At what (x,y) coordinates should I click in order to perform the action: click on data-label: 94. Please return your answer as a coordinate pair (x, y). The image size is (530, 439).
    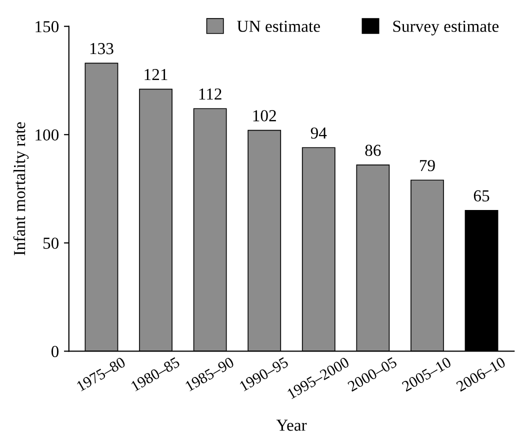
    Looking at the image, I should click on (318, 133).